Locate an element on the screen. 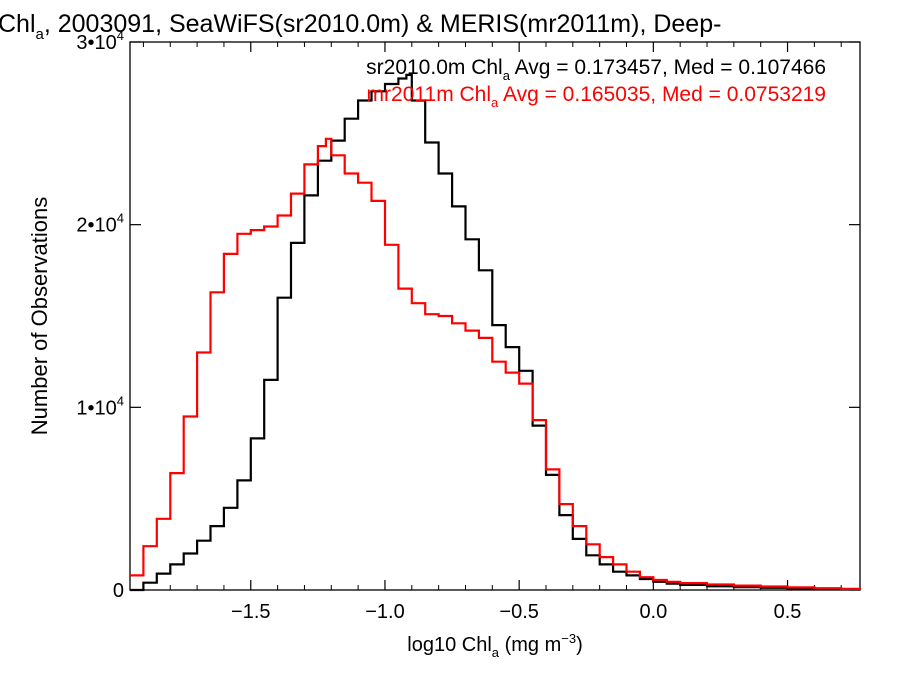 This screenshot has height=675, width=900. y-axis-label: Number of Observations is located at coordinates (39, 316).